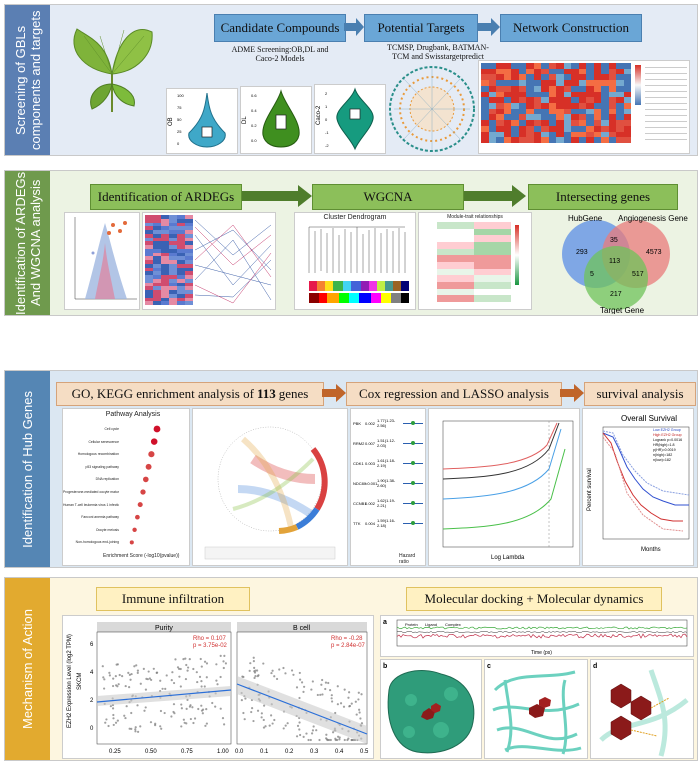  I want to click on cox-gene: TTK, so click(357, 523).